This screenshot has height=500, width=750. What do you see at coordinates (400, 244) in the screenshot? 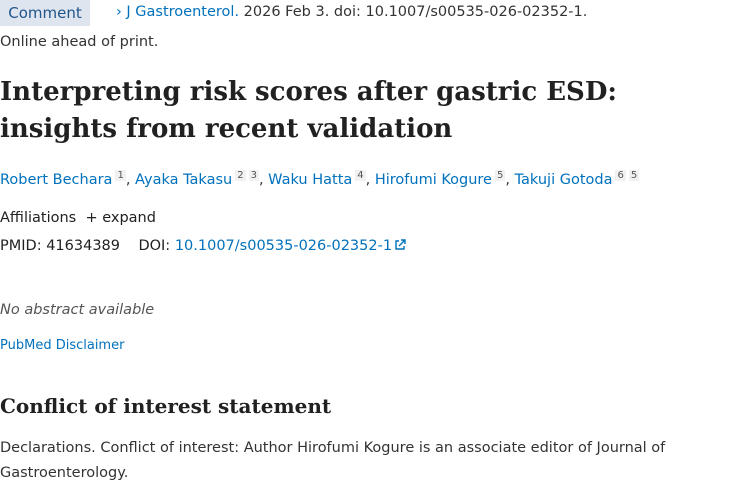
I see `external-link-icon` at bounding box center [400, 244].